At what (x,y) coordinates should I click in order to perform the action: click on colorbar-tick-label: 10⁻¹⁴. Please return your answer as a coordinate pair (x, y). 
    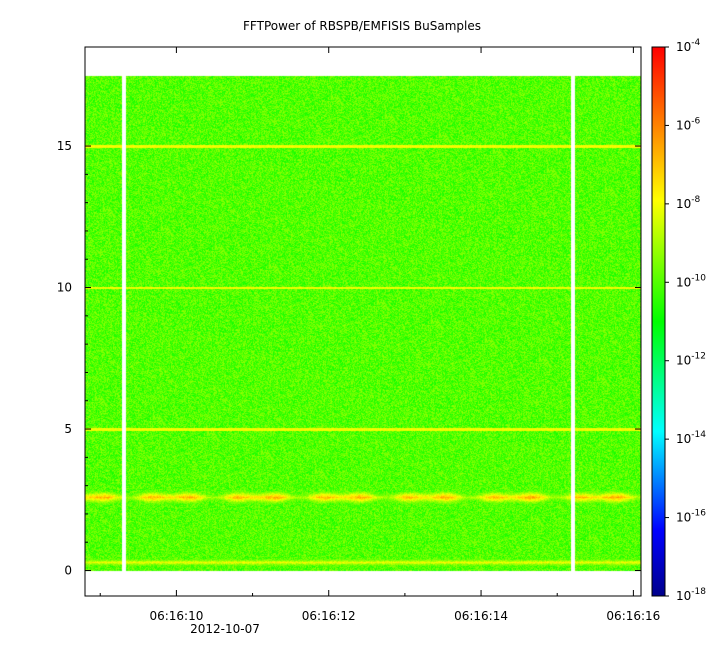
    Looking at the image, I should click on (691, 438).